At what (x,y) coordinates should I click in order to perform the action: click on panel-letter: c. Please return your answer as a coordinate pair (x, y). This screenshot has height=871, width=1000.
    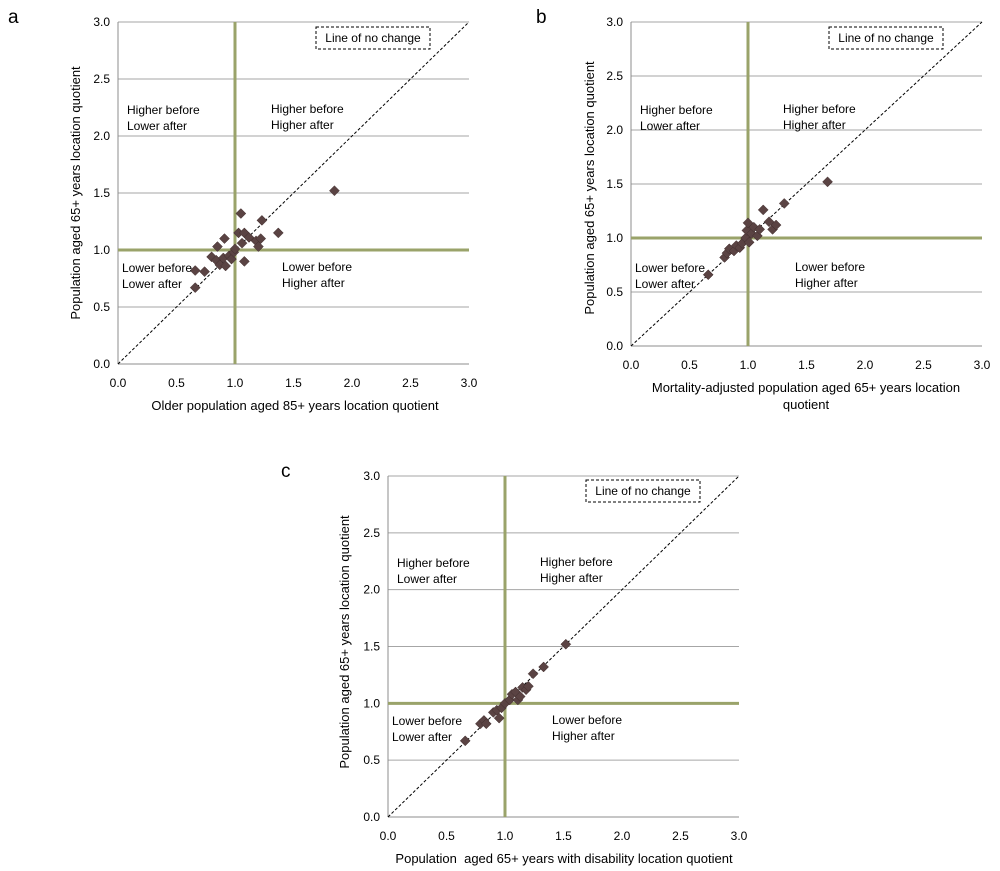
    Looking at the image, I should click on (286, 471).